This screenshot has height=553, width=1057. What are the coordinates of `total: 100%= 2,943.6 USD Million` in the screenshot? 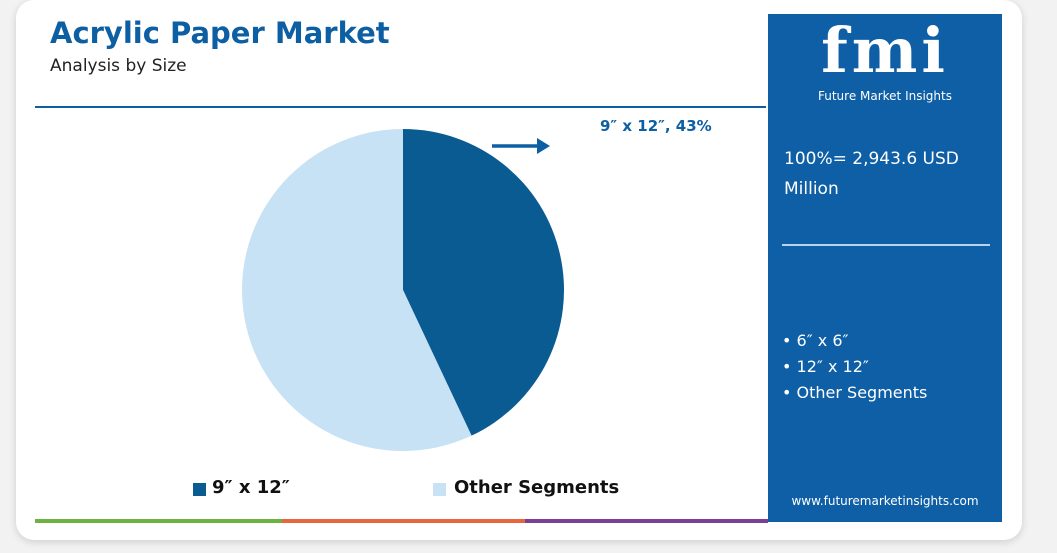 It's located at (871, 174).